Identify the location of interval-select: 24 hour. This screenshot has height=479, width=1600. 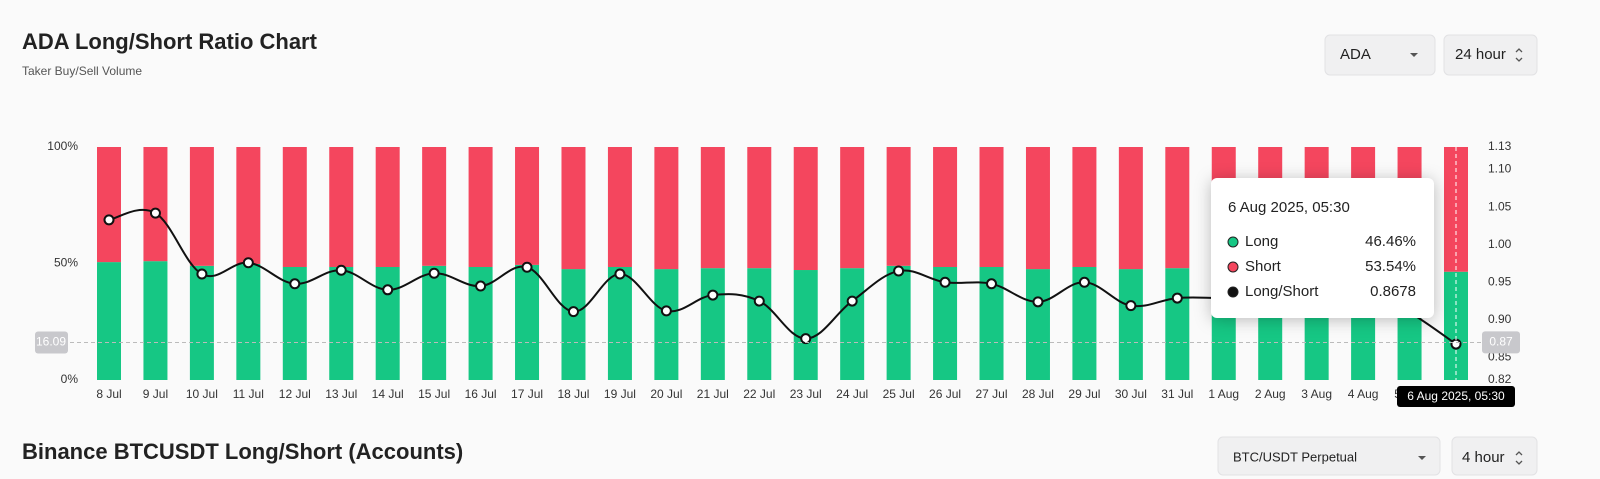
(1490, 55).